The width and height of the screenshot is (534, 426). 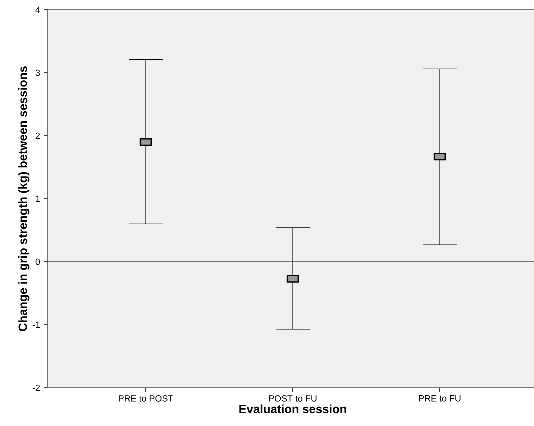 What do you see at coordinates (38, 199) in the screenshot?
I see `y-tick-label: 1` at bounding box center [38, 199].